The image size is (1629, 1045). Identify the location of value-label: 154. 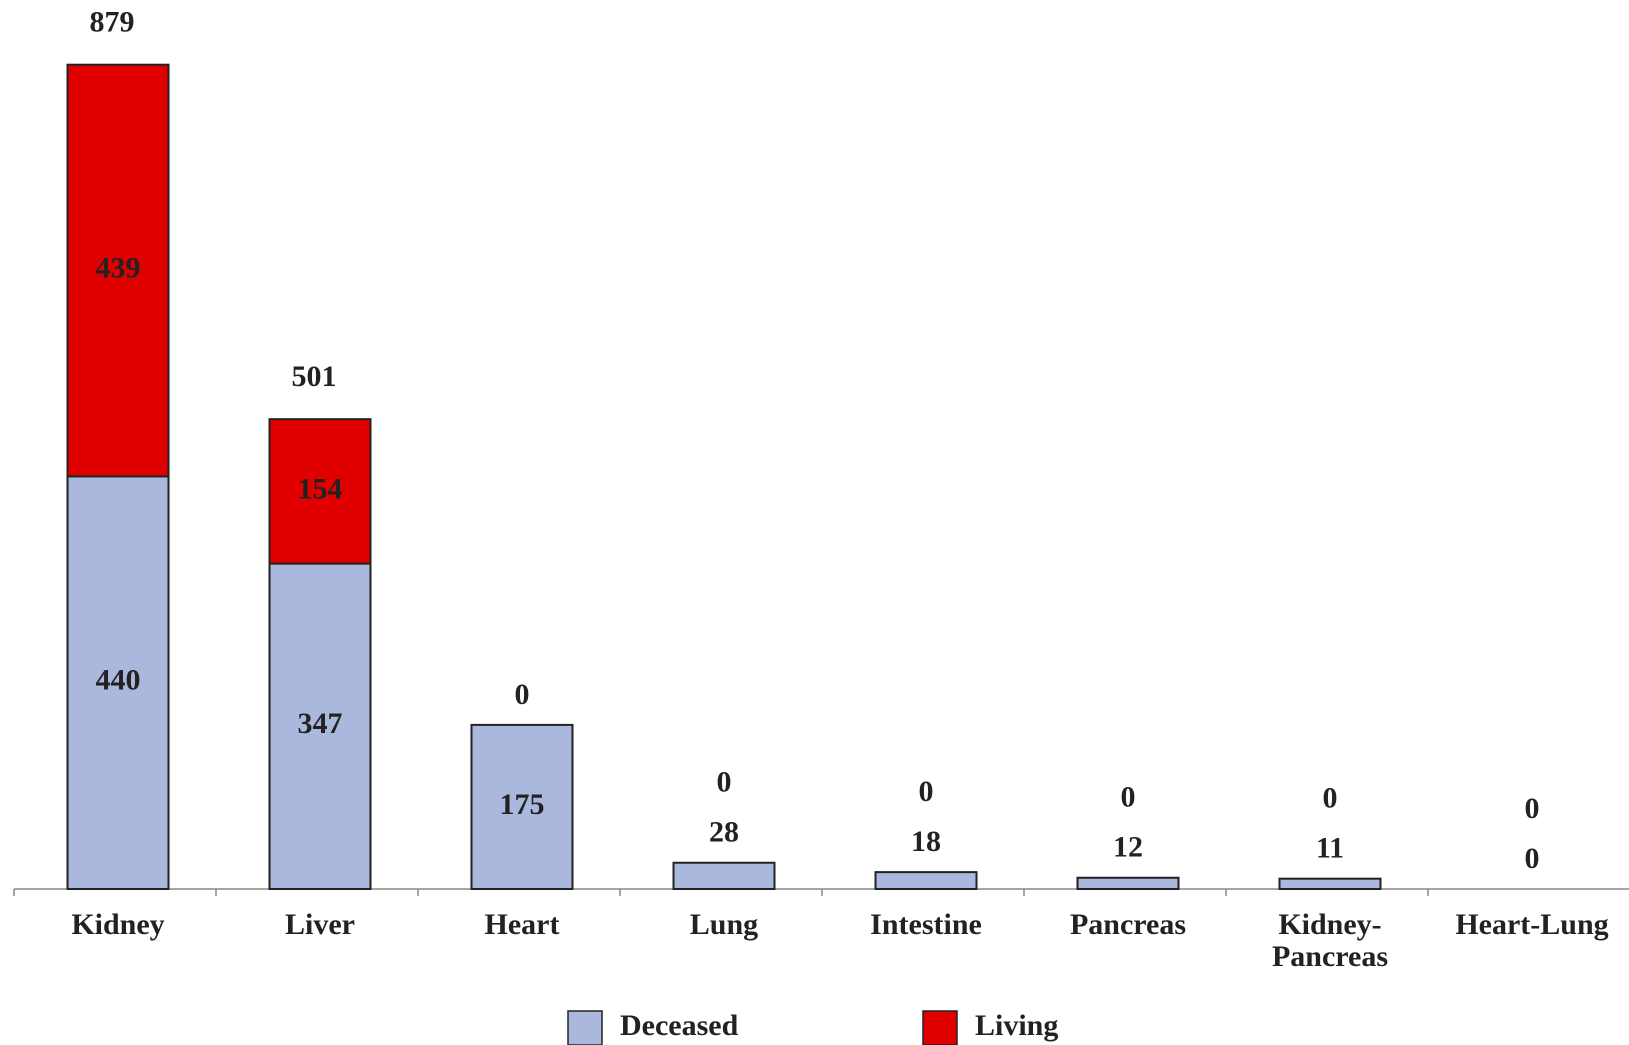
(320, 488).